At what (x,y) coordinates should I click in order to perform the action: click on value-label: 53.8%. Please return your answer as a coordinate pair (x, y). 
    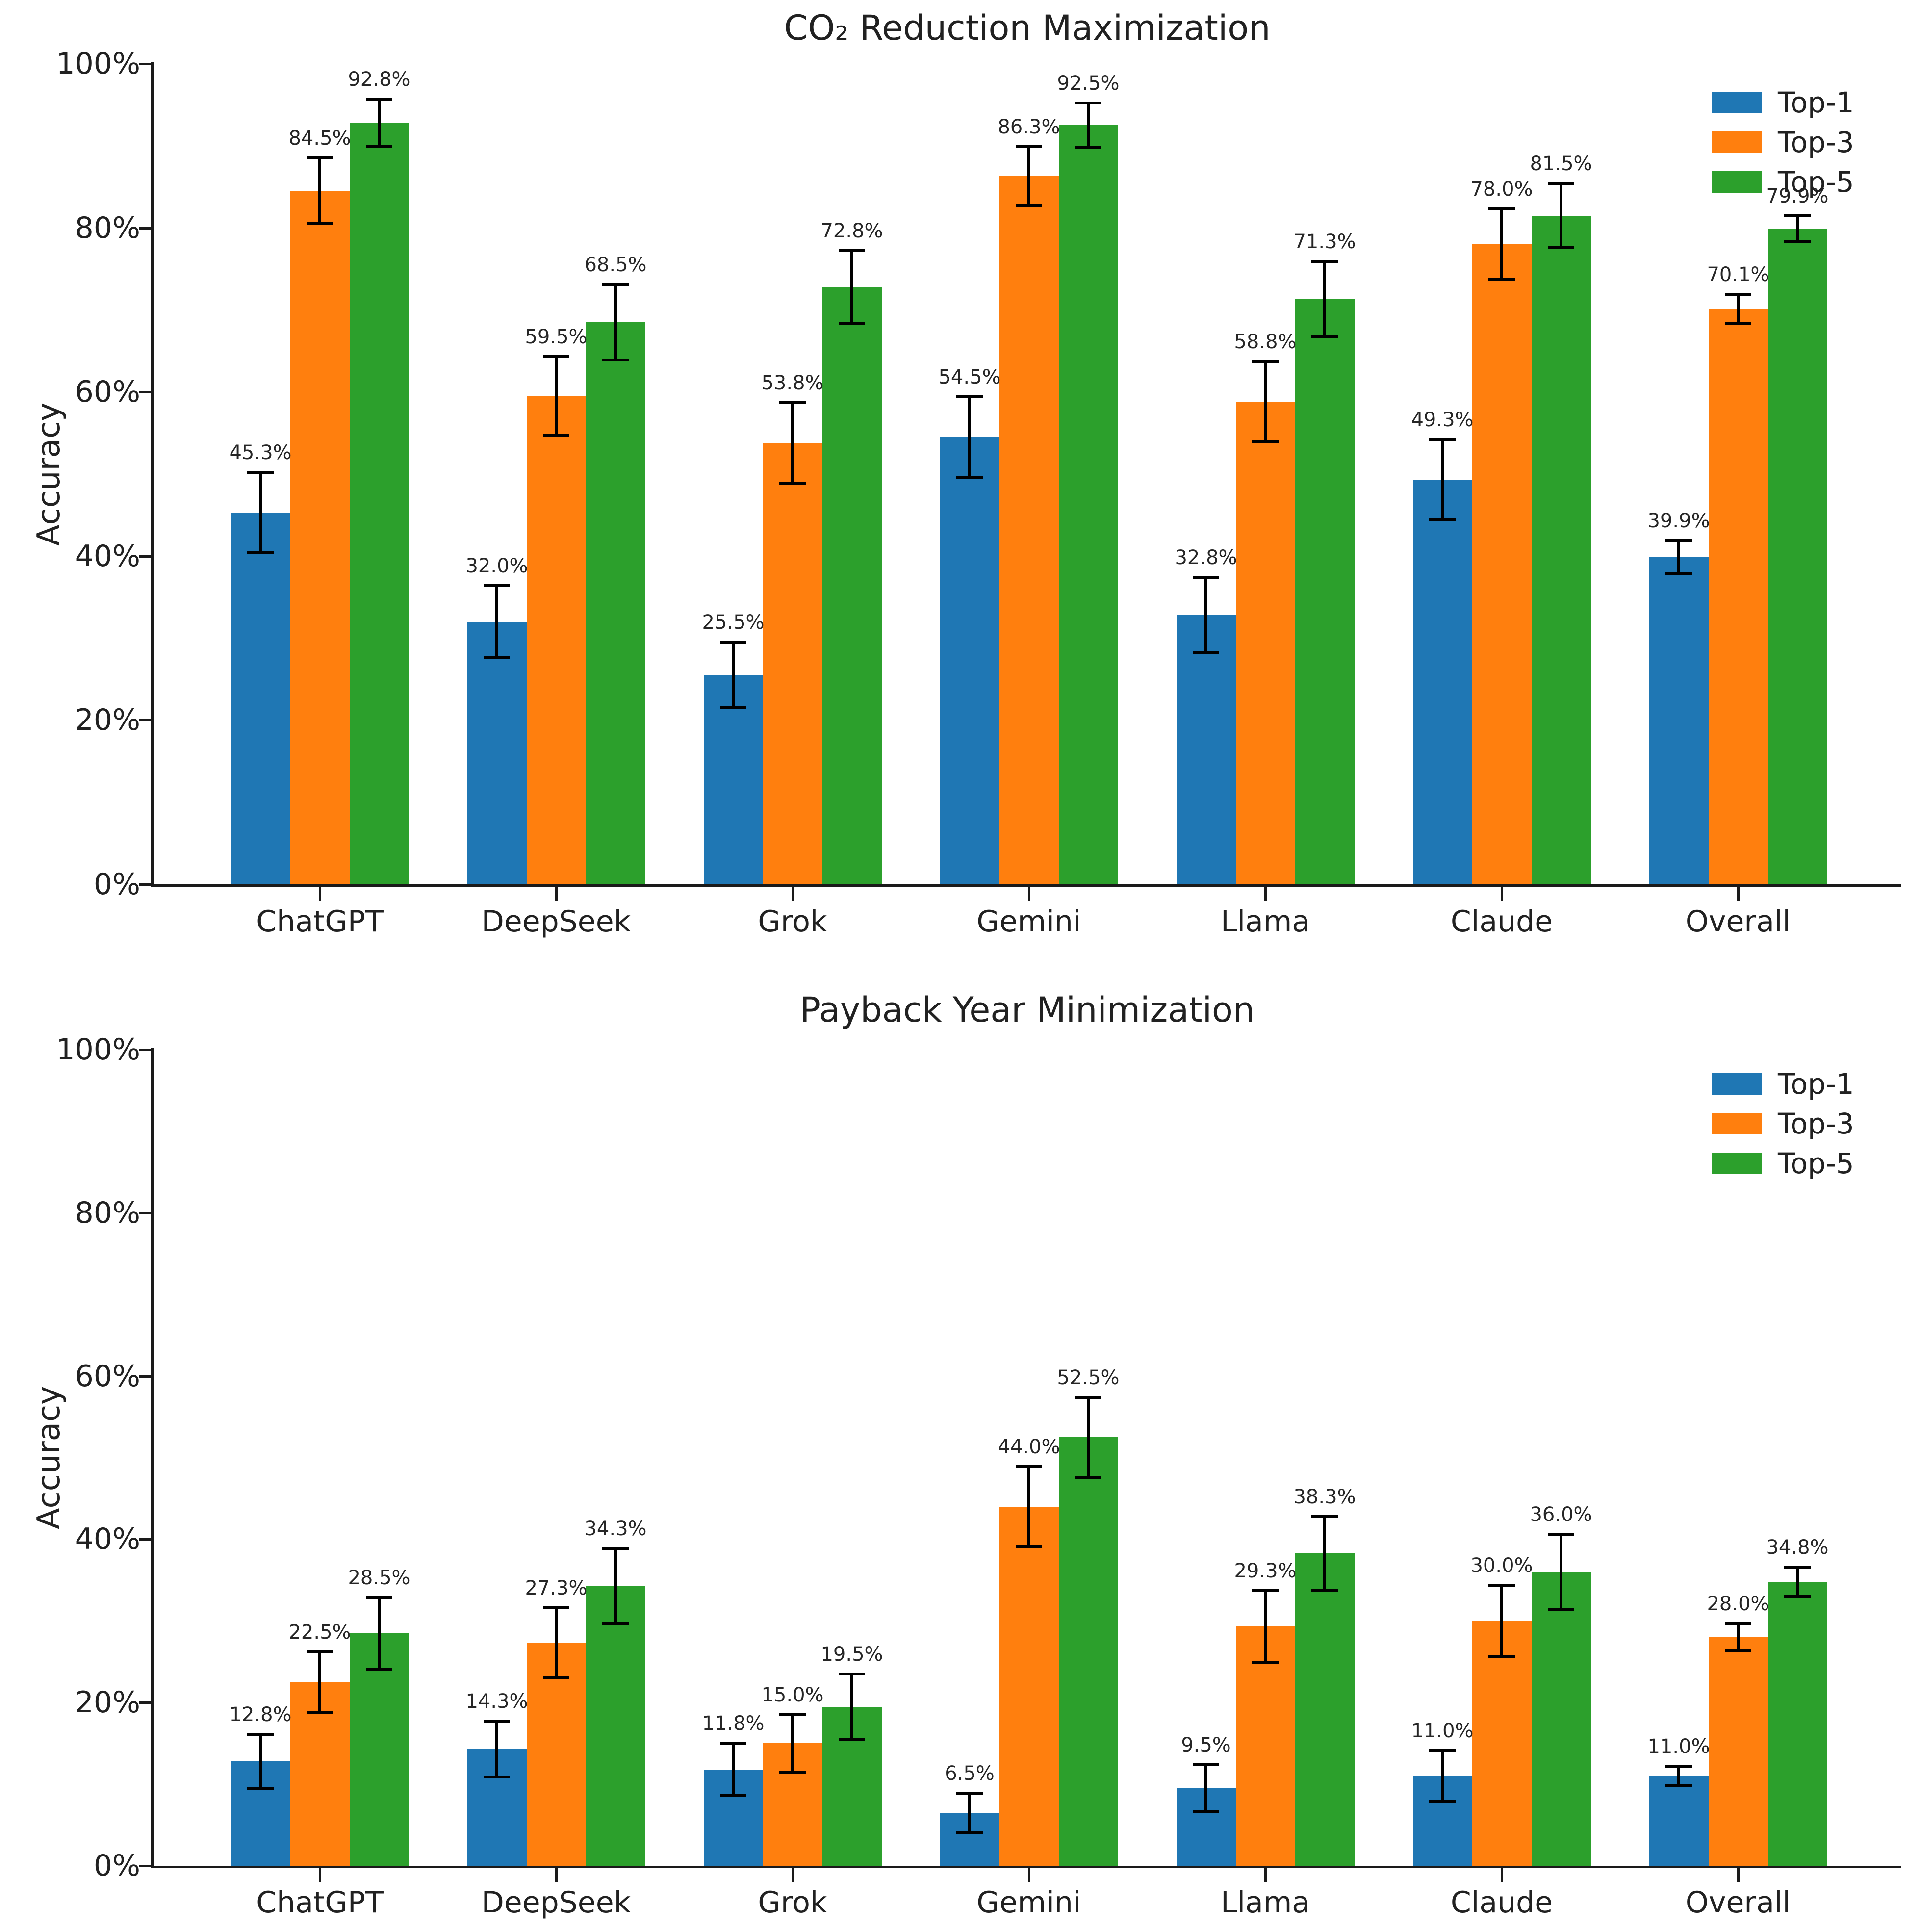
    Looking at the image, I should click on (793, 383).